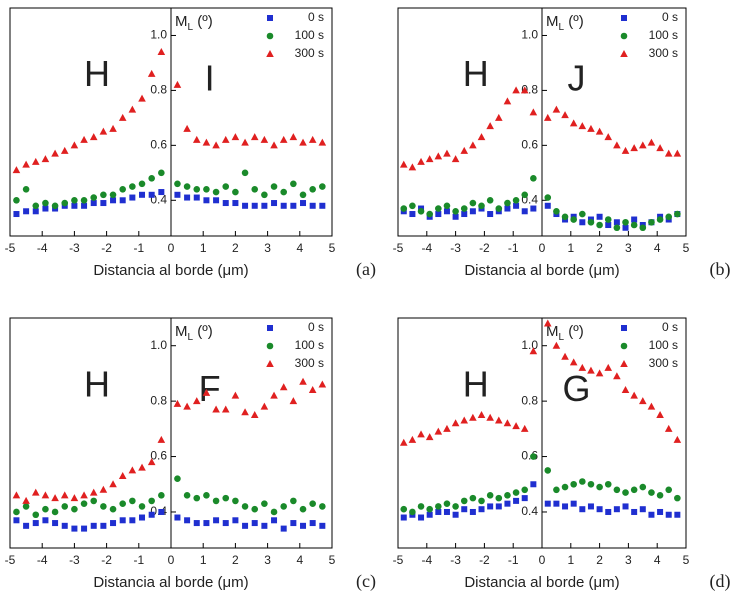 Image resolution: width=753 pixels, height=596 pixels. What do you see at coordinates (484, 560) in the screenshot?
I see `x-tick-label: -2` at bounding box center [484, 560].